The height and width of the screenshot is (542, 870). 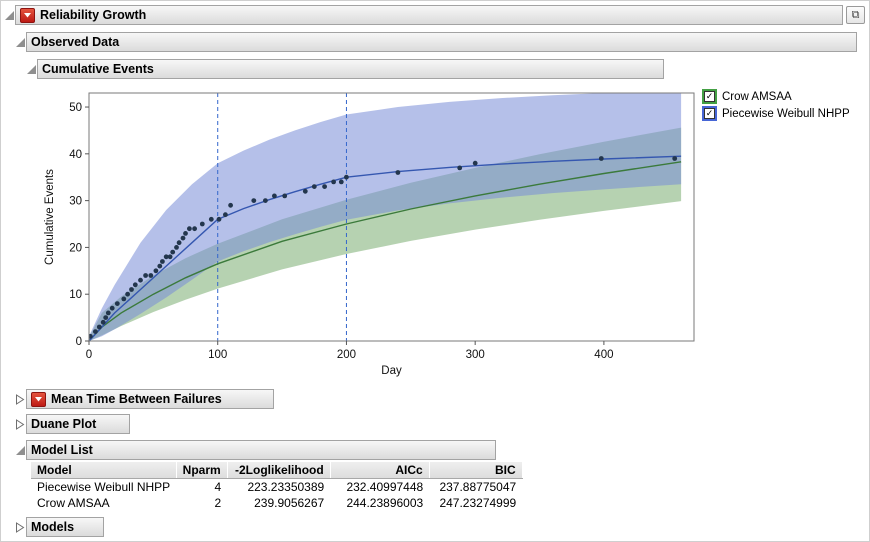 I want to click on outline-header-reliability-growth: Reliability Growth, so click(x=429, y=15).